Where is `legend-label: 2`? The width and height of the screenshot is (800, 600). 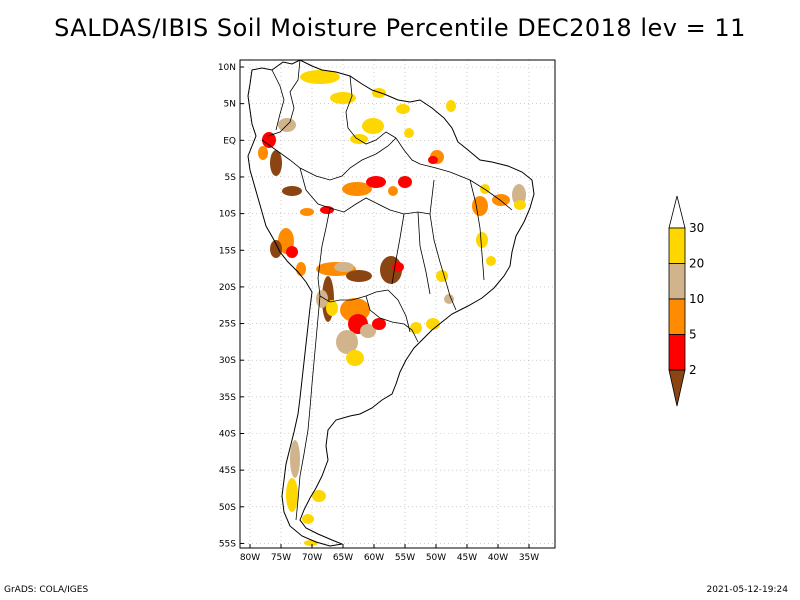
legend-label: 2 is located at coordinates (693, 370).